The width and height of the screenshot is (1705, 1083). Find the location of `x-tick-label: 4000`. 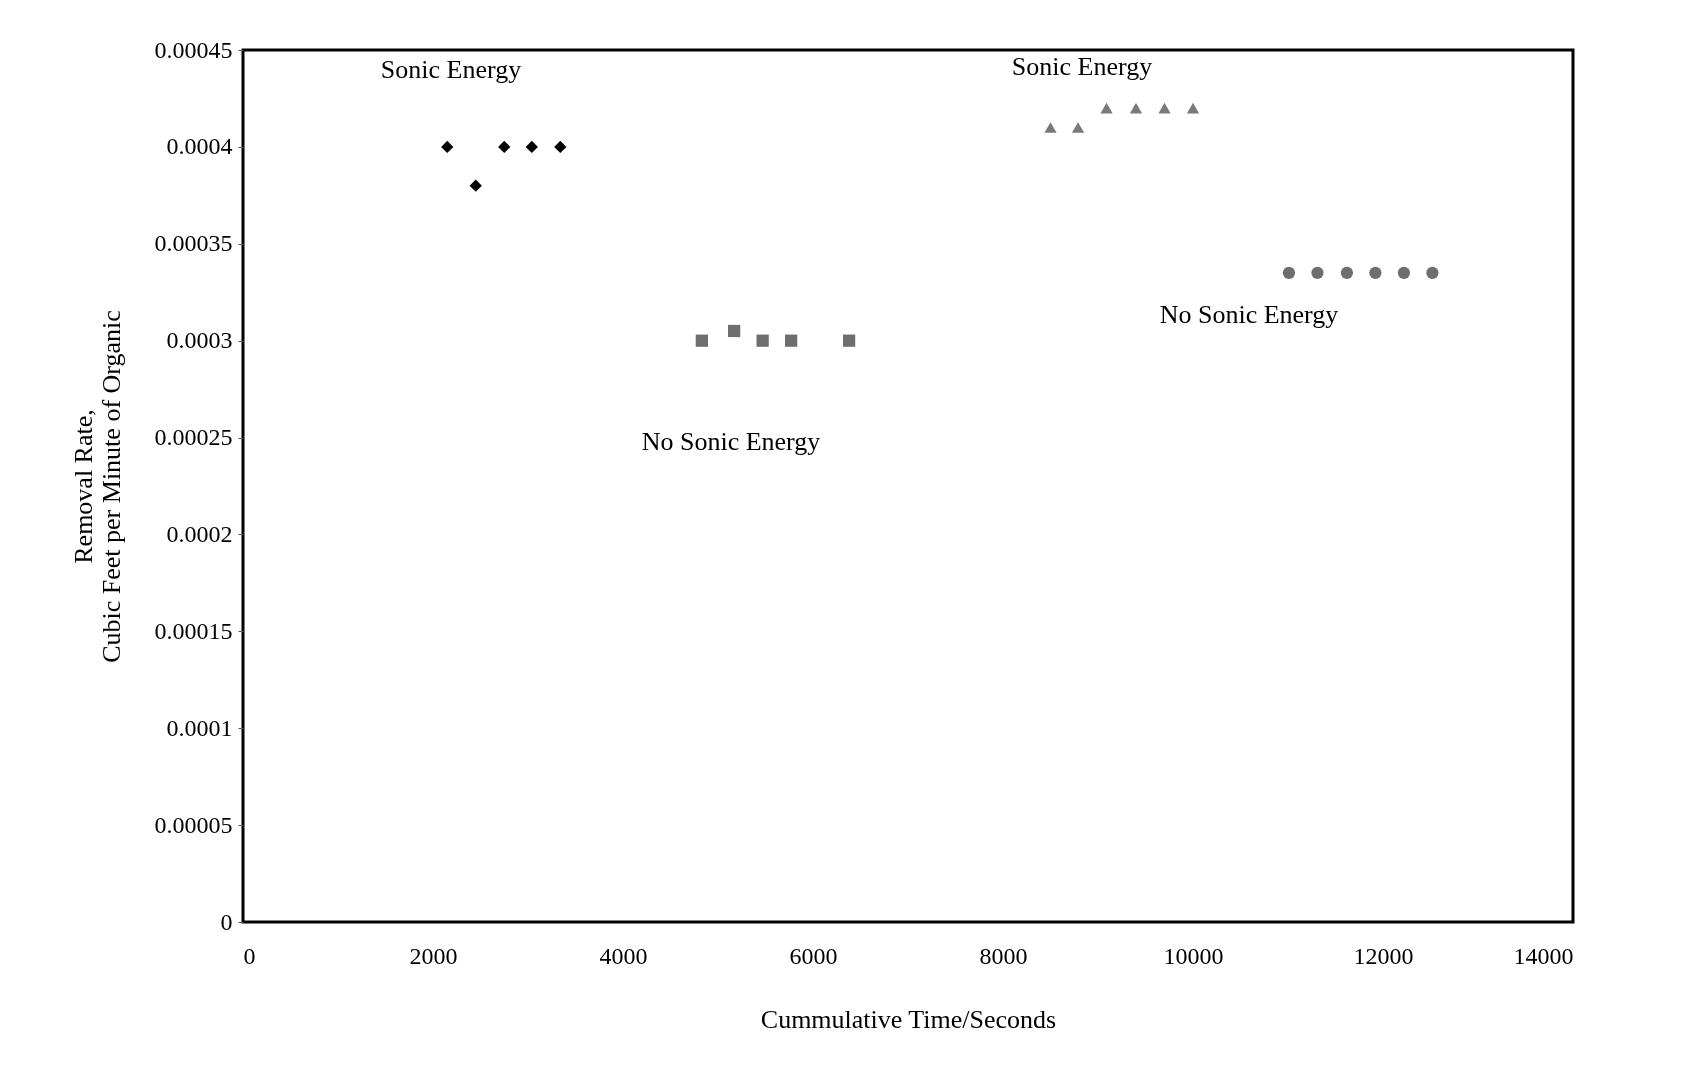

x-tick-label: 4000 is located at coordinates (623, 955).